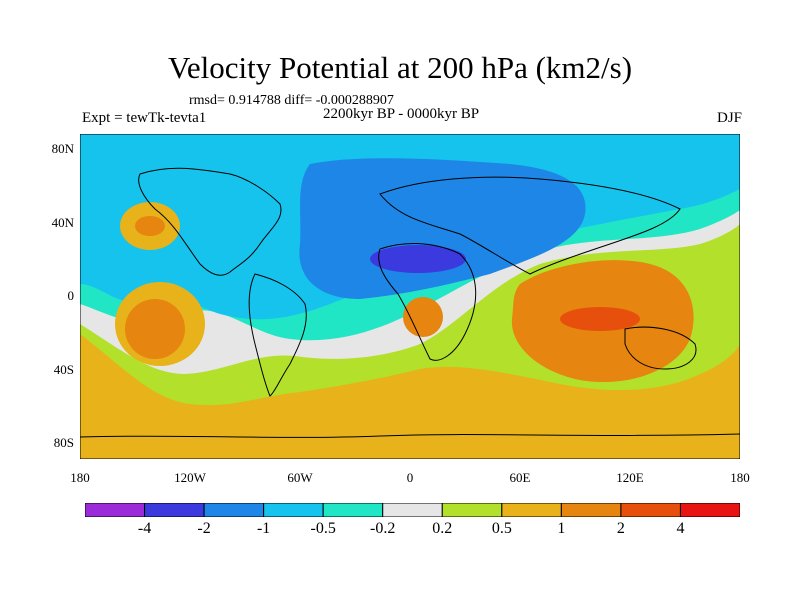  Describe the element at coordinates (144, 528) in the screenshot. I see `colorbar-label: -4` at that location.